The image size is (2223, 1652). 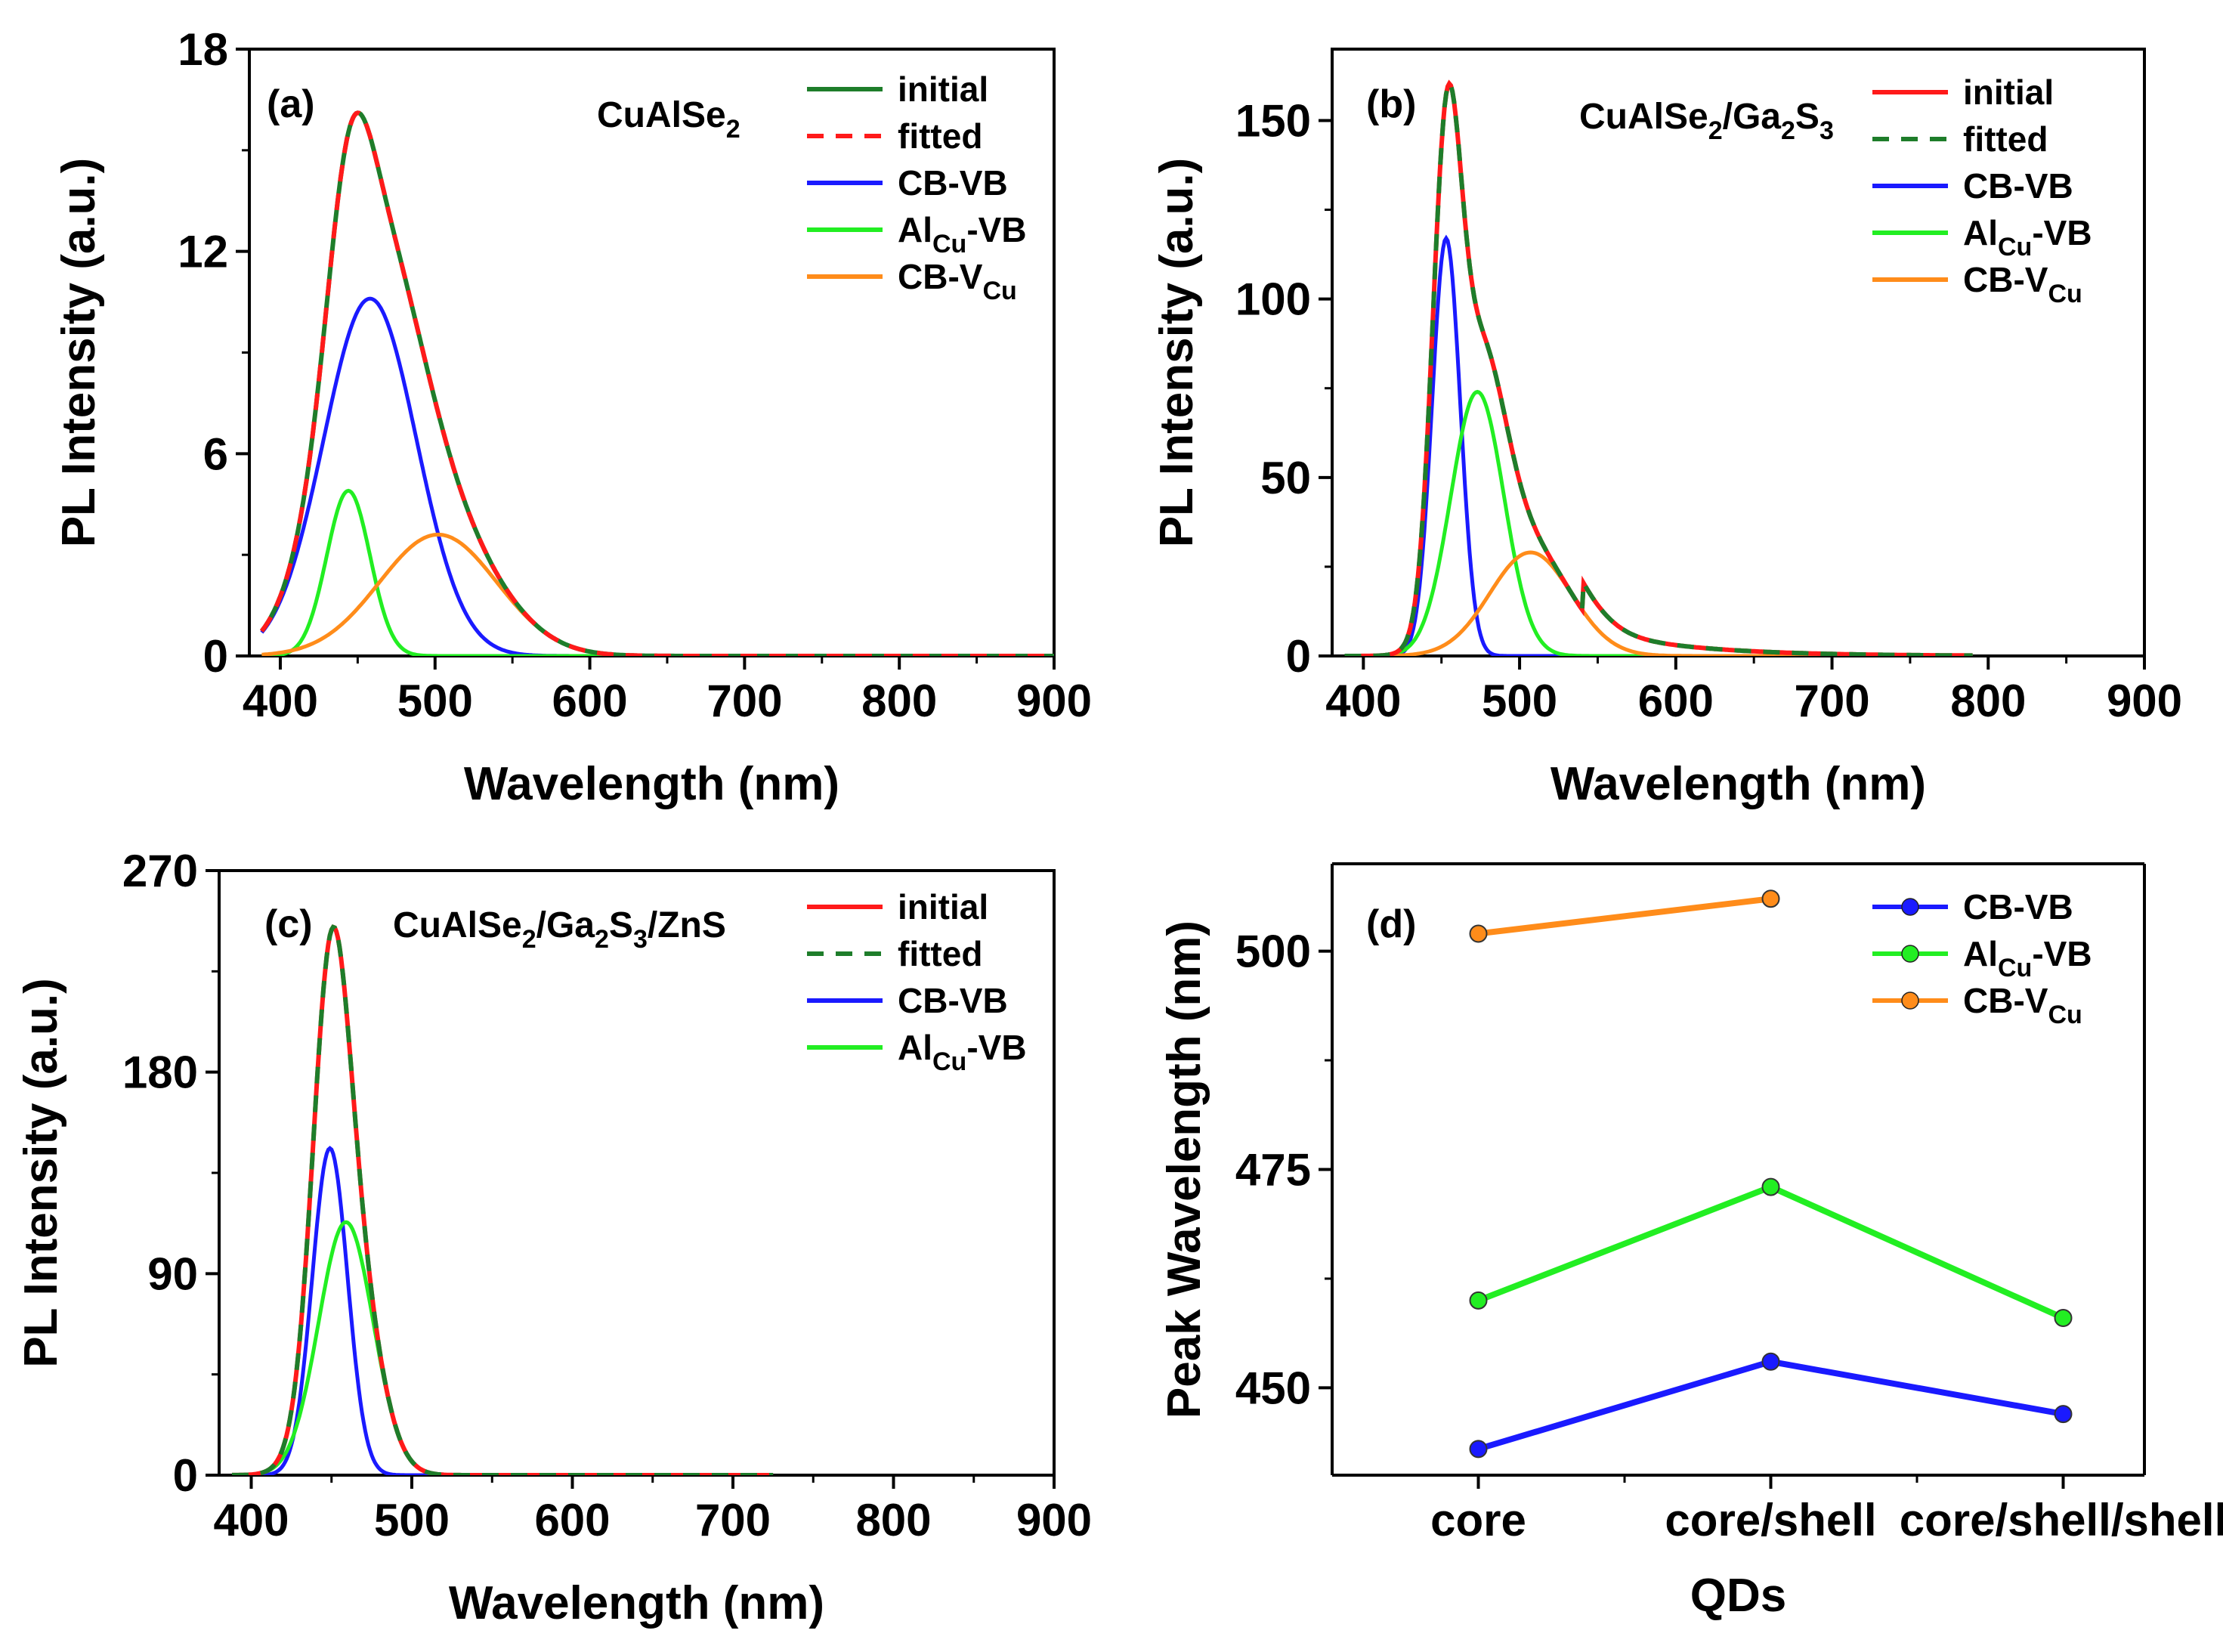 What do you see at coordinates (899, 701) in the screenshot?
I see `x-tick-label-a: 800` at bounding box center [899, 701].